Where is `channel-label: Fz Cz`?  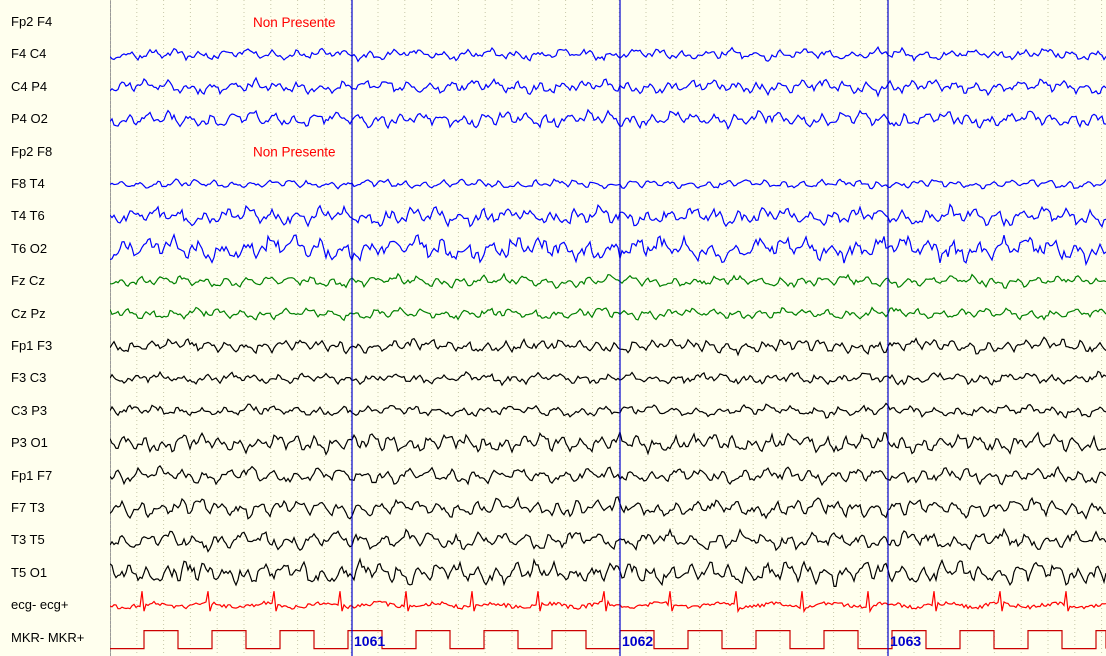 channel-label: Fz Cz is located at coordinates (28, 281).